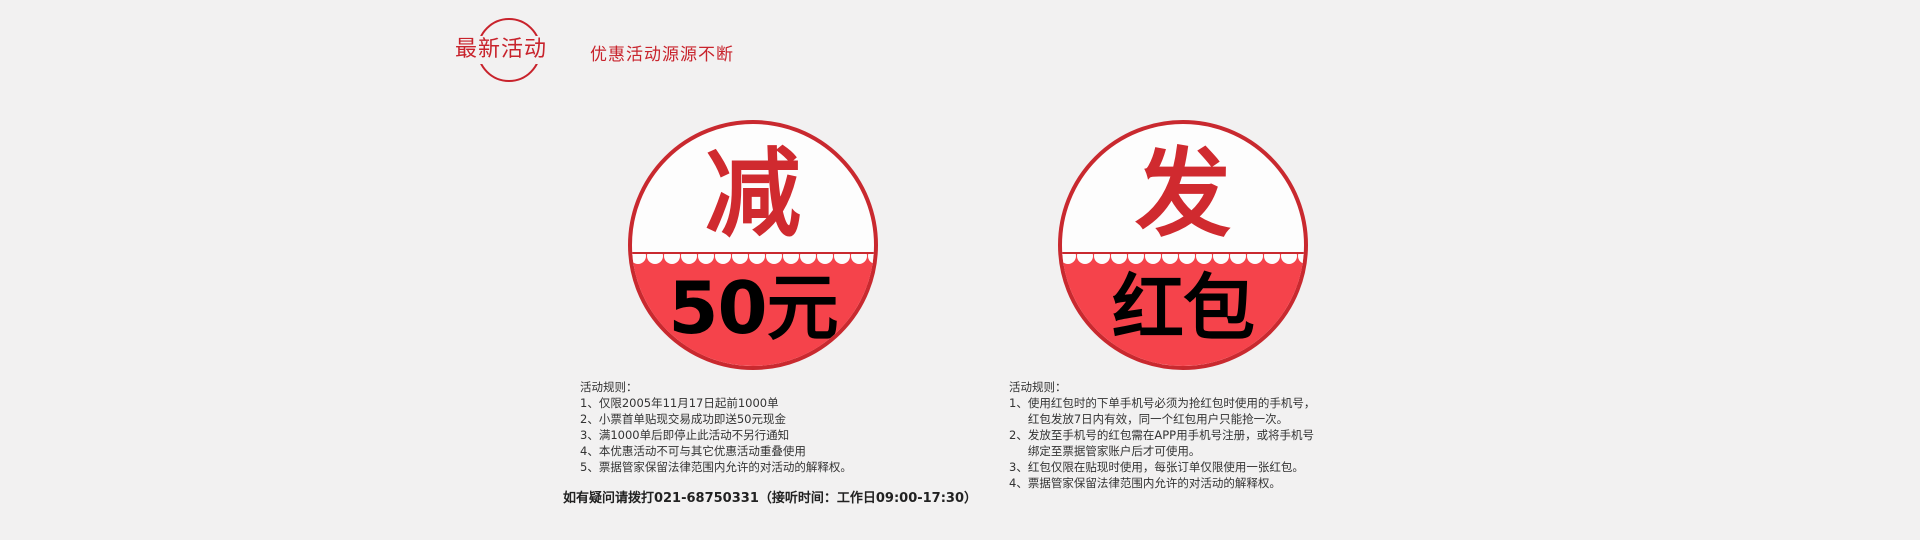 This screenshot has height=540, width=1920. I want to click on rule-item: 5、 票据管家保留法律范围内允许的对活动的解释权。, so click(745, 467).